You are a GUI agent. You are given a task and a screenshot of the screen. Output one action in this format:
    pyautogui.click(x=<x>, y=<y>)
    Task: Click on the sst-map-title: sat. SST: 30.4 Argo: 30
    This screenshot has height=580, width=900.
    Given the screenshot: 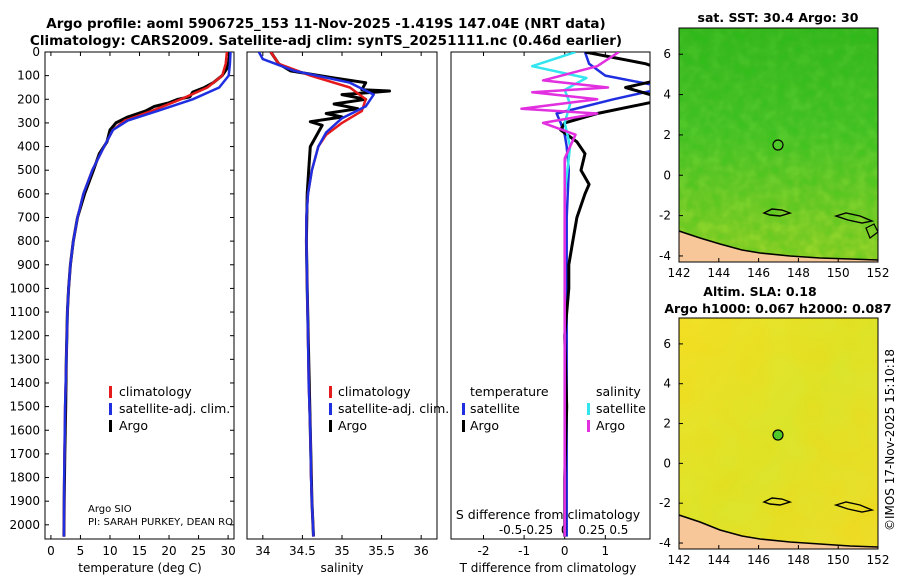 What is the action you would take?
    pyautogui.click(x=778, y=17)
    